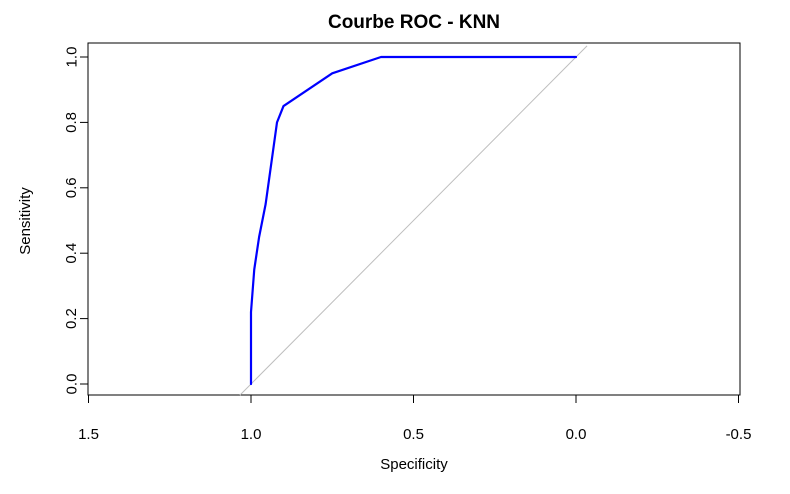 This screenshot has height=494, width=790. Describe the element at coordinates (76, 221) in the screenshot. I see `y-axis: 0.0 0.2 0.4 0.6 0.8 1.0` at that location.